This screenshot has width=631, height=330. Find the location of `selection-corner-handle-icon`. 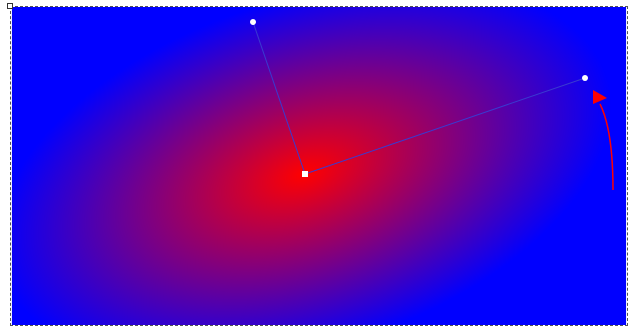

selection-corner-handle-icon is located at coordinates (10, 6).